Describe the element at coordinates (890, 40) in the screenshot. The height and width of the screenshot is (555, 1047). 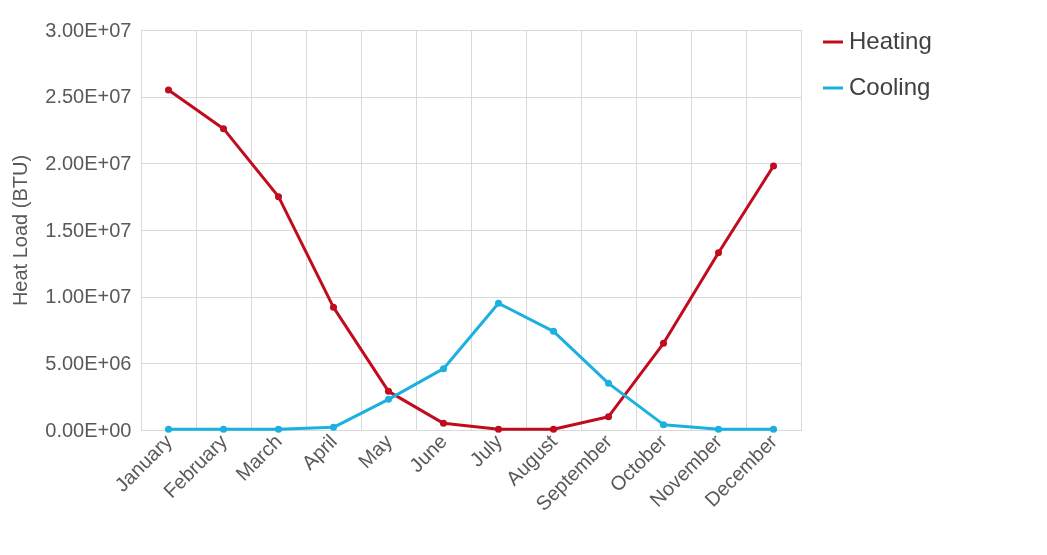
I see `legend-label: Heating` at that location.